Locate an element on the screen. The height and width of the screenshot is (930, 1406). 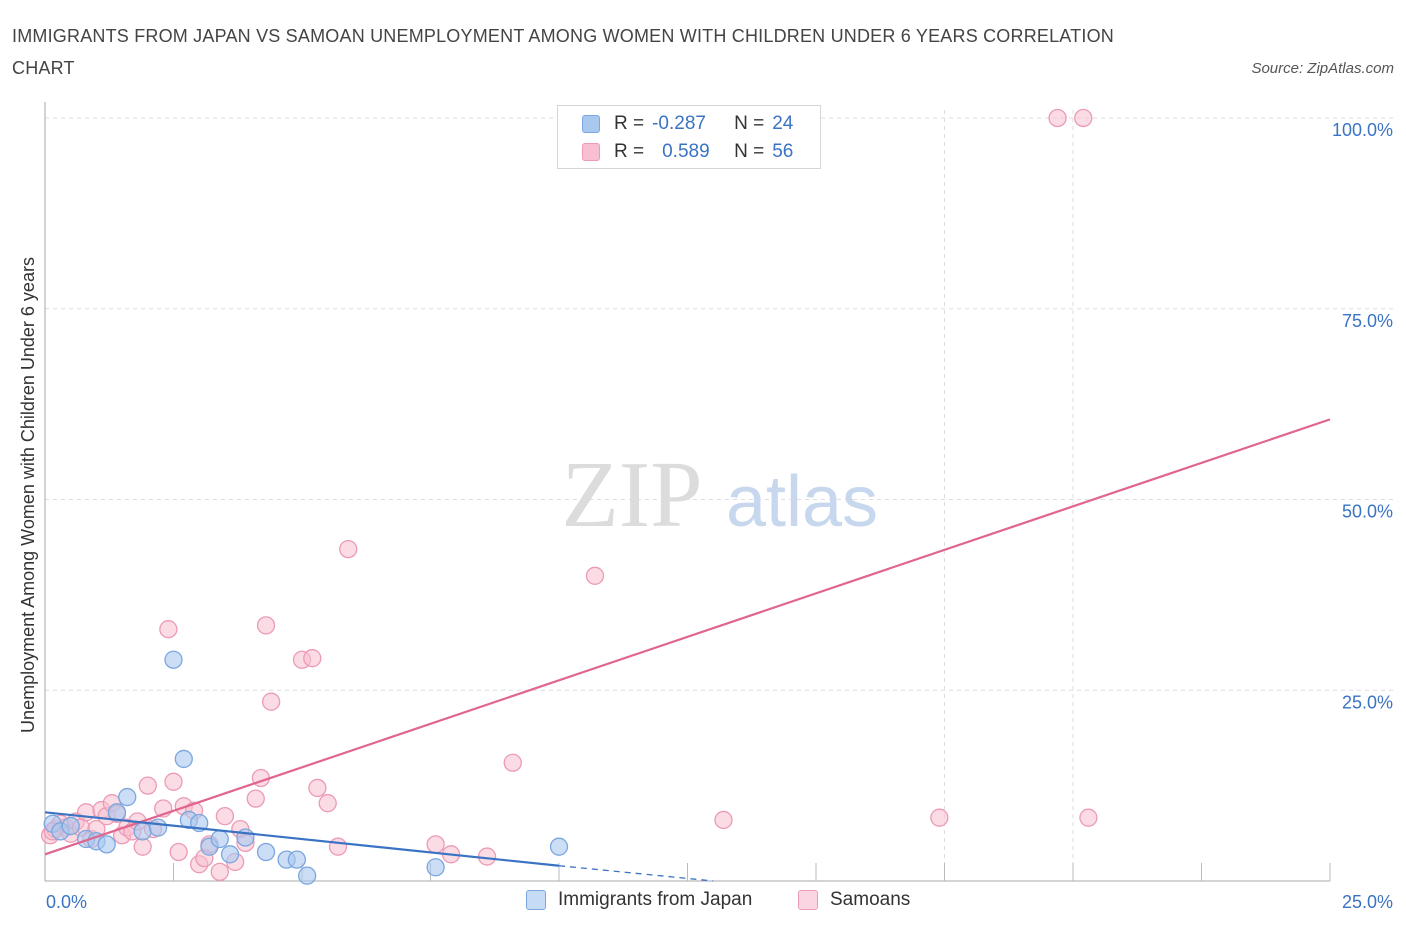
watermark: ZIP atlas is located at coordinates (720, 495).